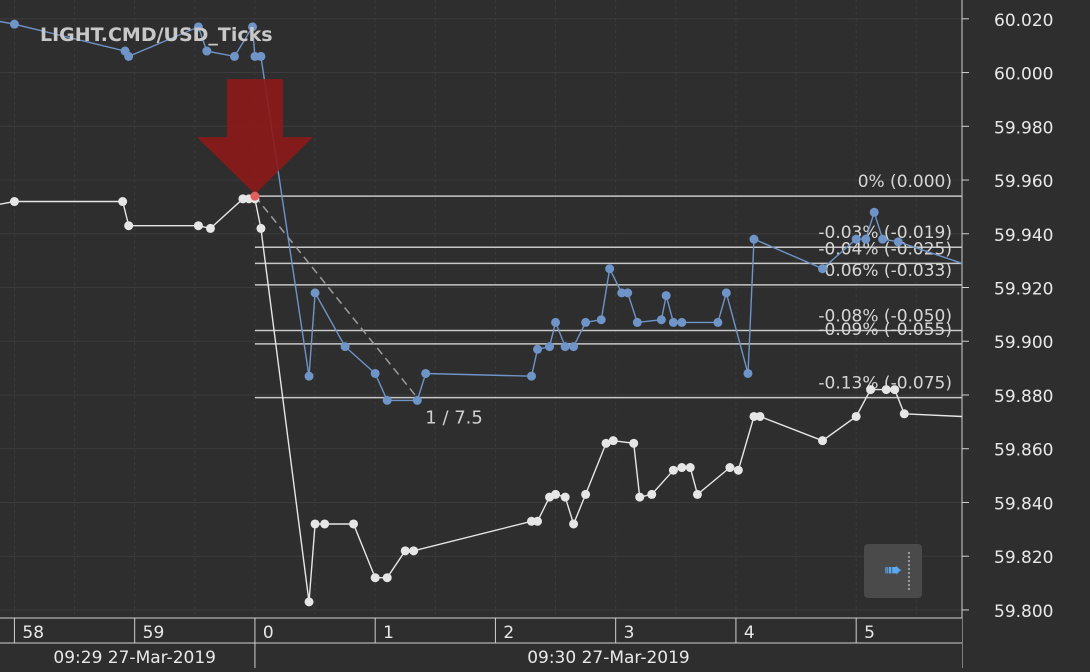 The width and height of the screenshot is (1090, 672). Describe the element at coordinates (629, 633) in the screenshot. I see `x-tick-label: 3` at that location.